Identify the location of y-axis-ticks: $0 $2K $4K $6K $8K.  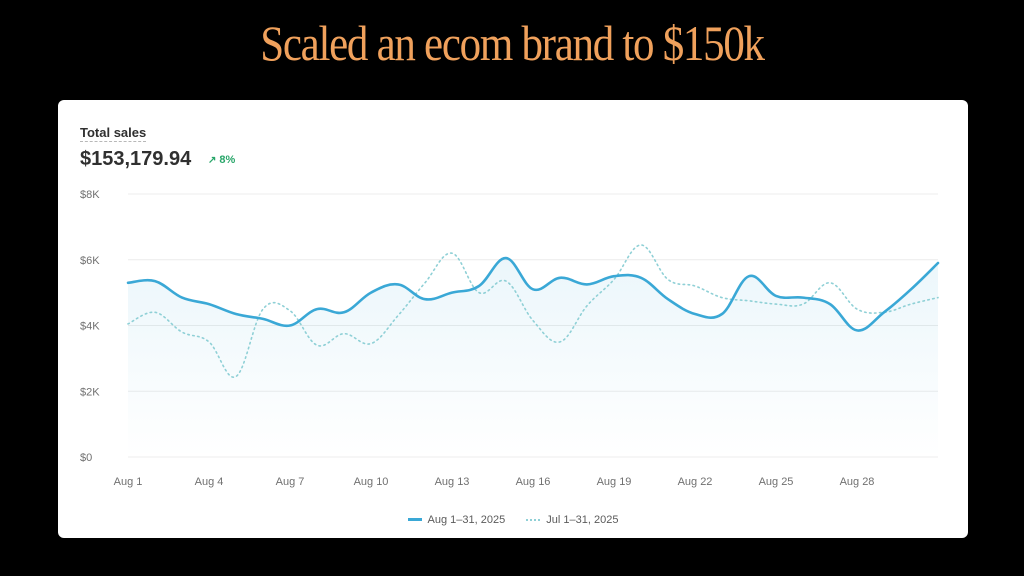
(90, 326).